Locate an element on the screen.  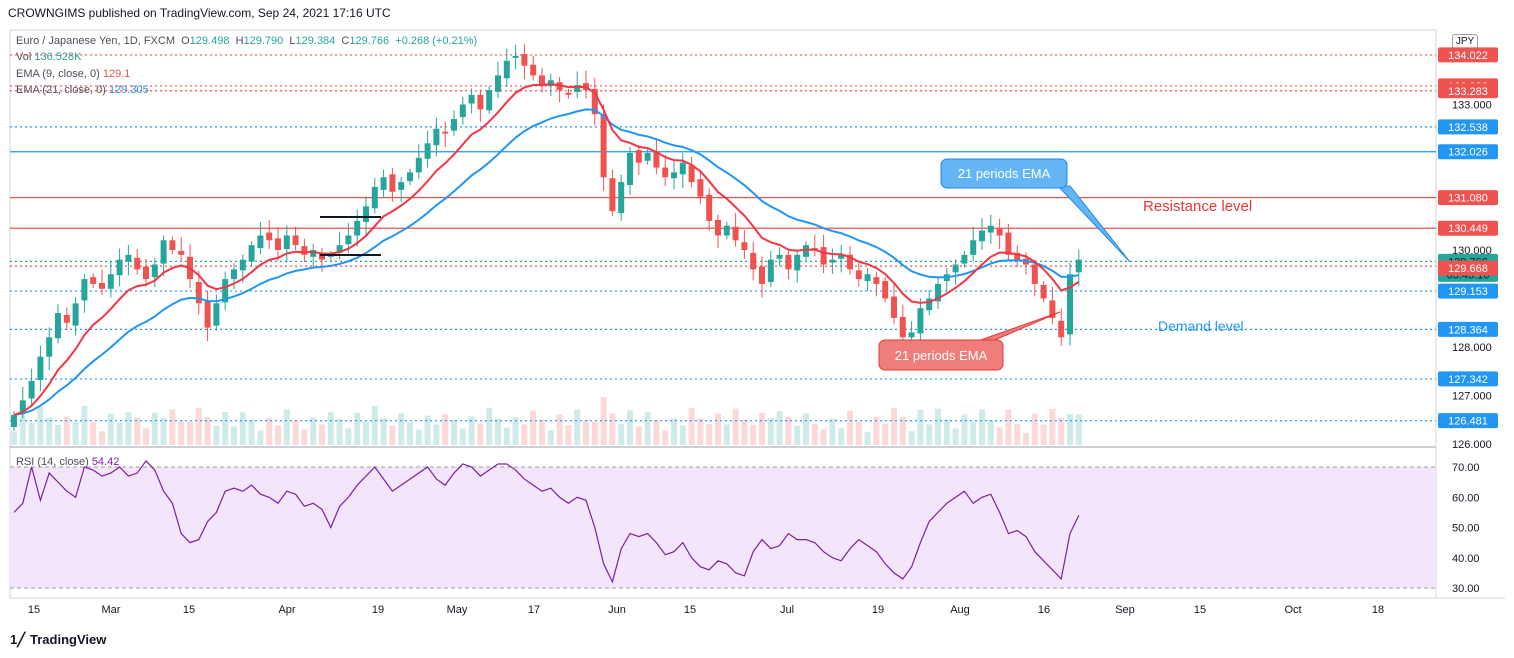
ema9-legend: EMA (9, close, 0) 129.1 is located at coordinates (73, 74).